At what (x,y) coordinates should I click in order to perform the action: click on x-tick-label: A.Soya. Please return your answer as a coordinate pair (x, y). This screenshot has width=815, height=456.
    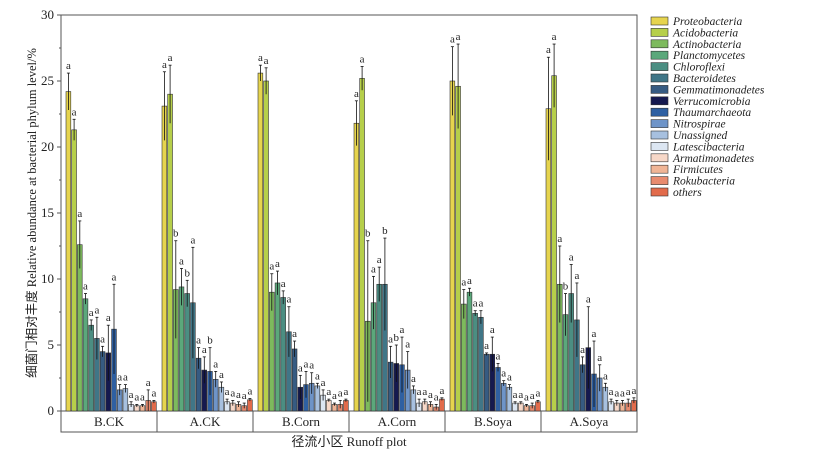
    Looking at the image, I should click on (589, 421).